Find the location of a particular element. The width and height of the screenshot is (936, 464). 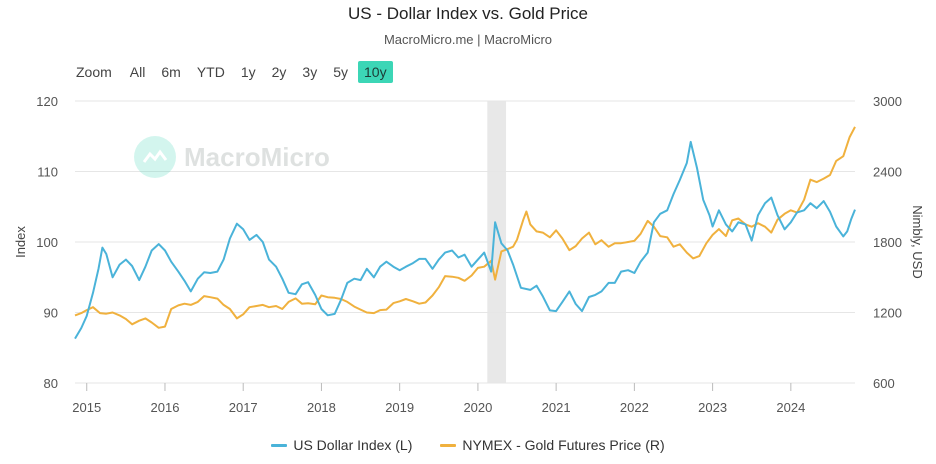

range-button-ytd: YTD is located at coordinates (210, 72).